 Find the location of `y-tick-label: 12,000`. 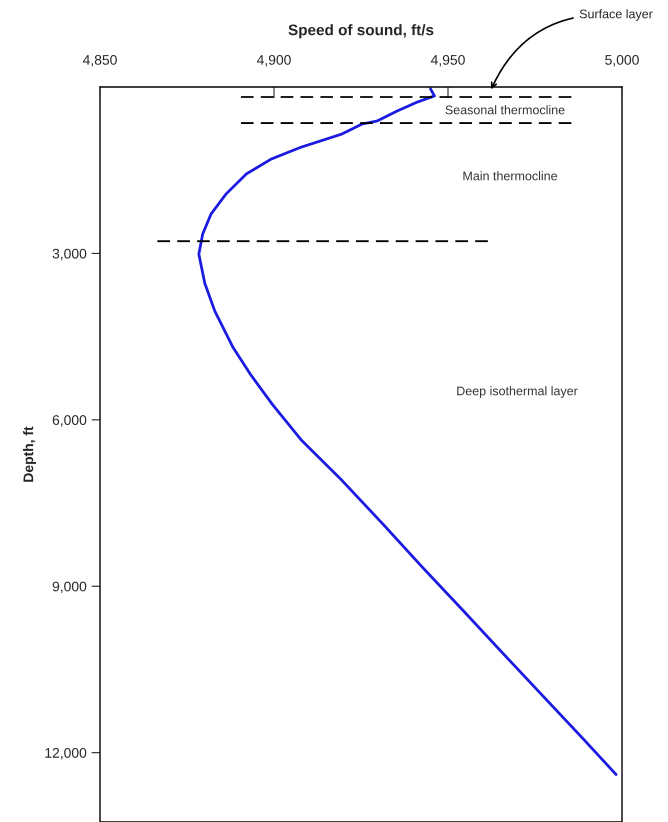

y-tick-label: 12,000 is located at coordinates (65, 754).